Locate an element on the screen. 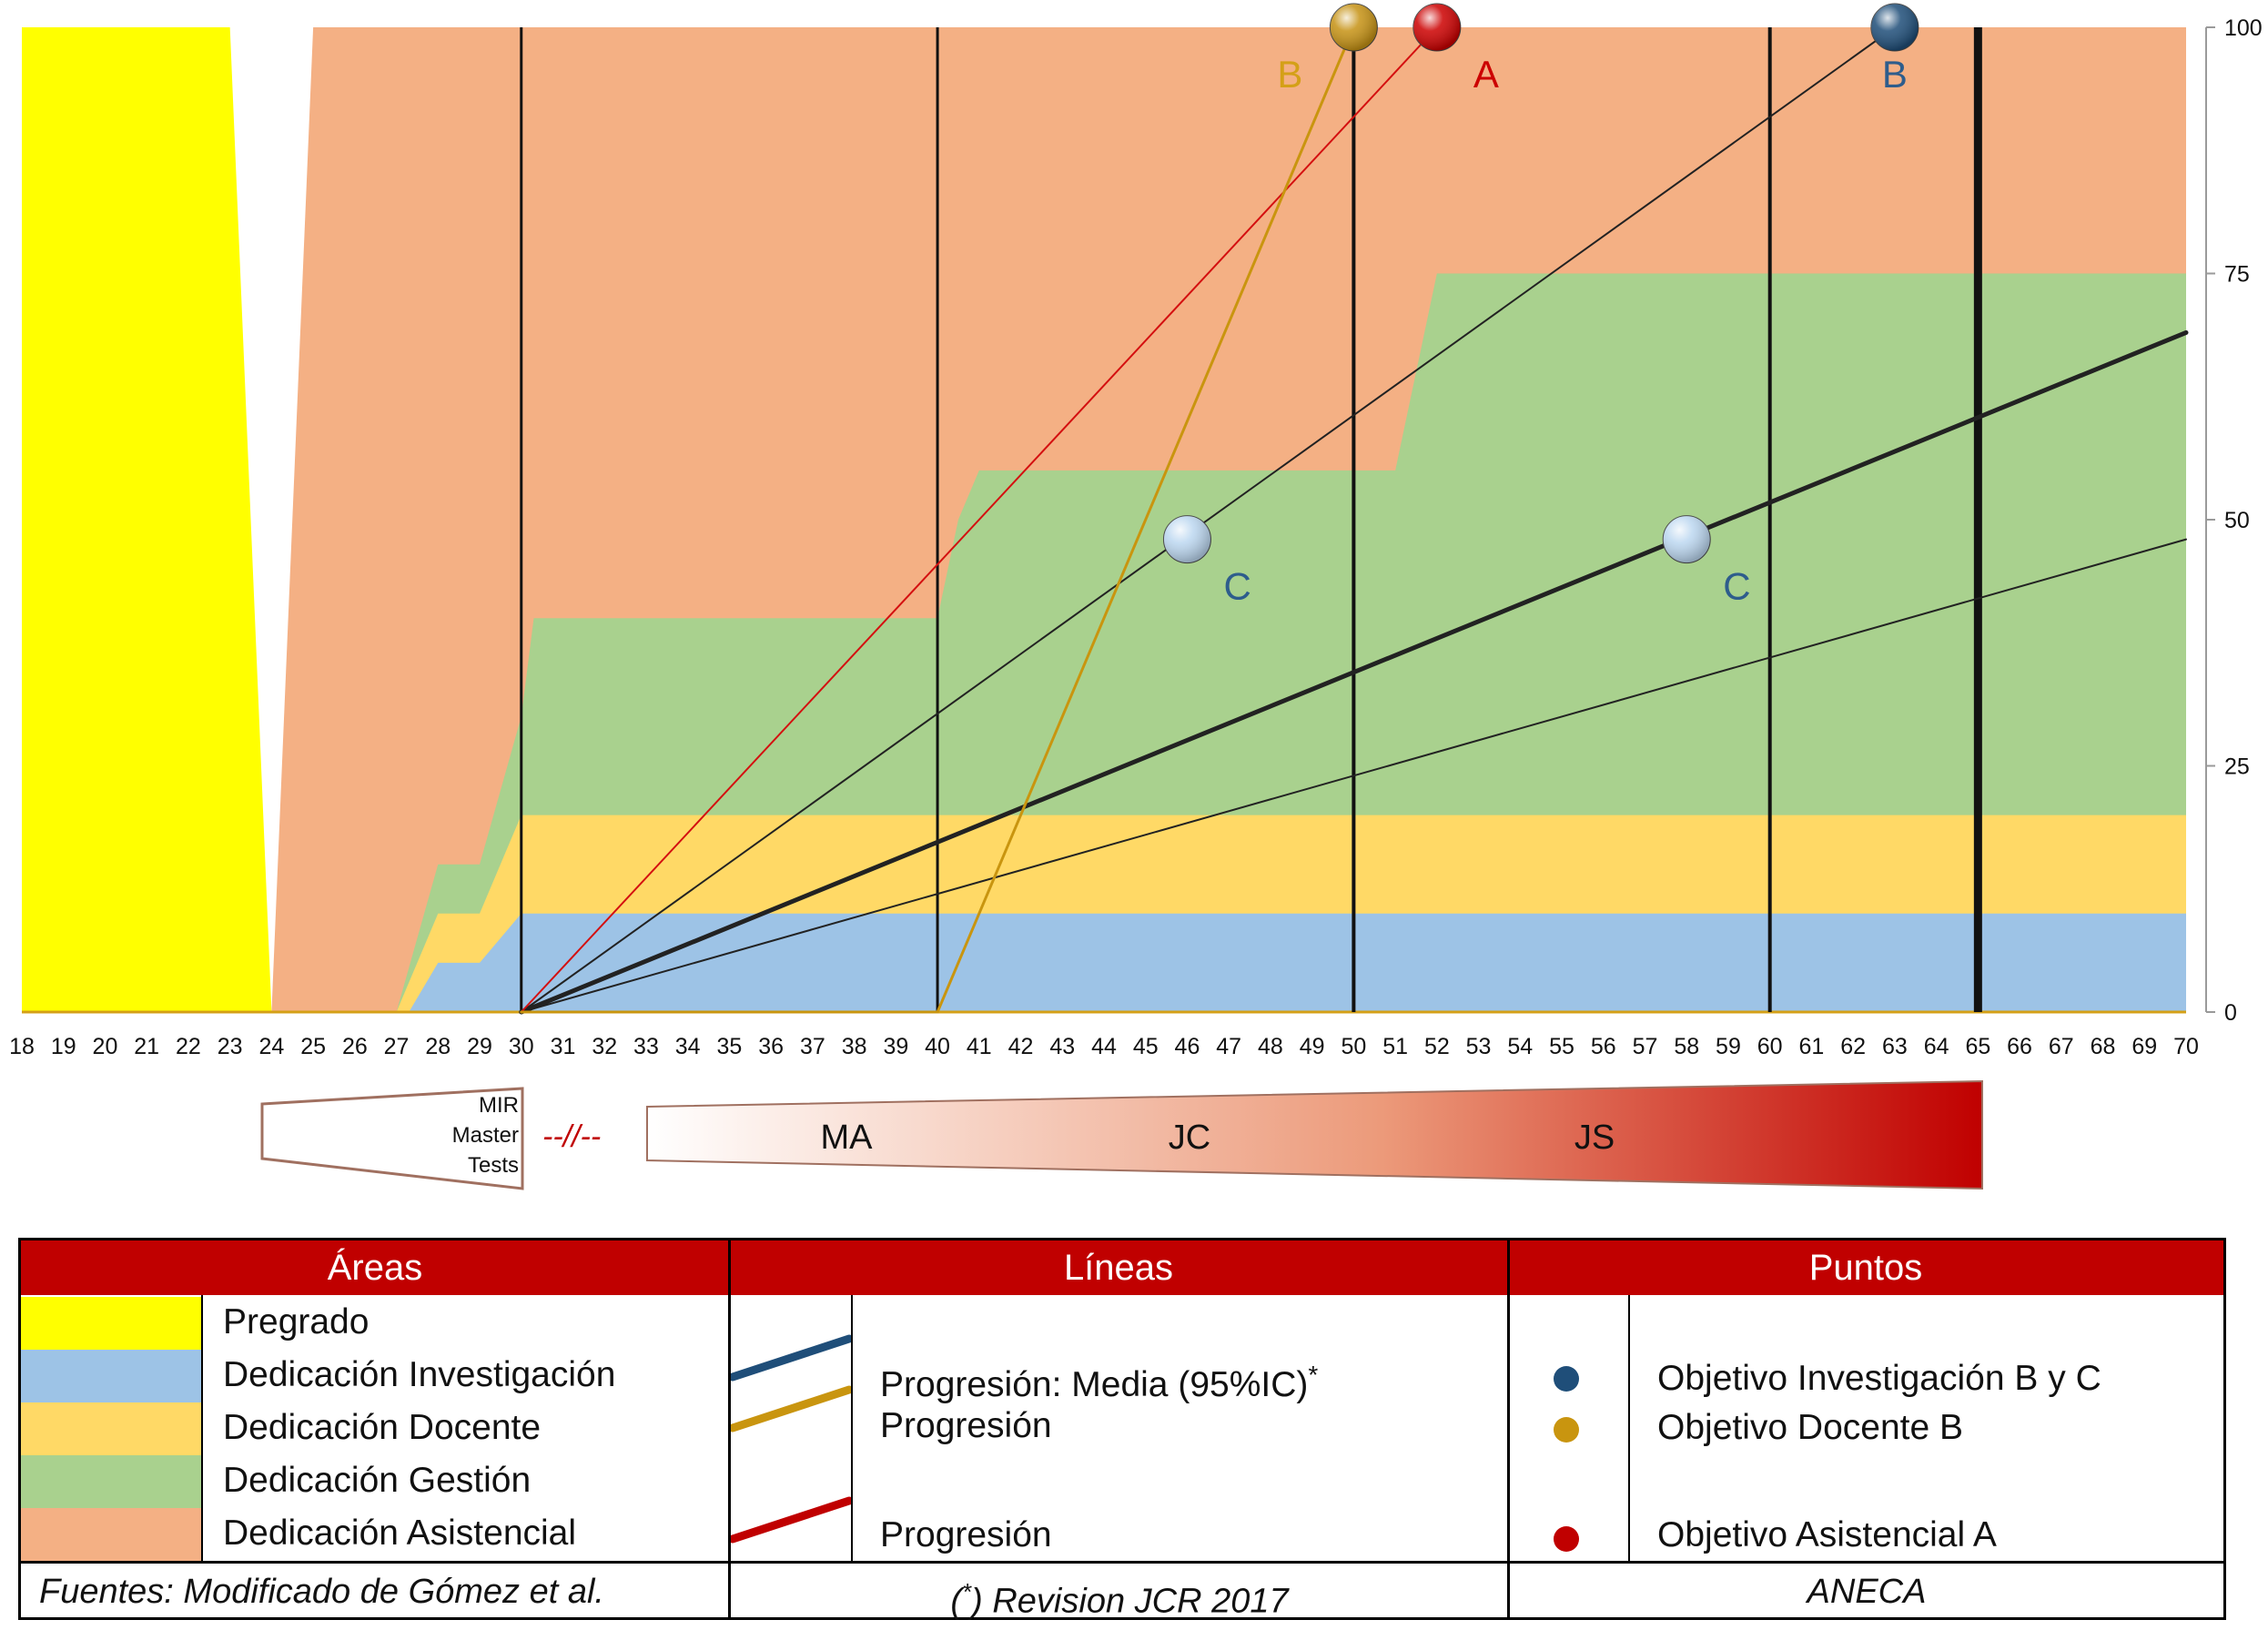  x-tick-label: 35 is located at coordinates (730, 1046).